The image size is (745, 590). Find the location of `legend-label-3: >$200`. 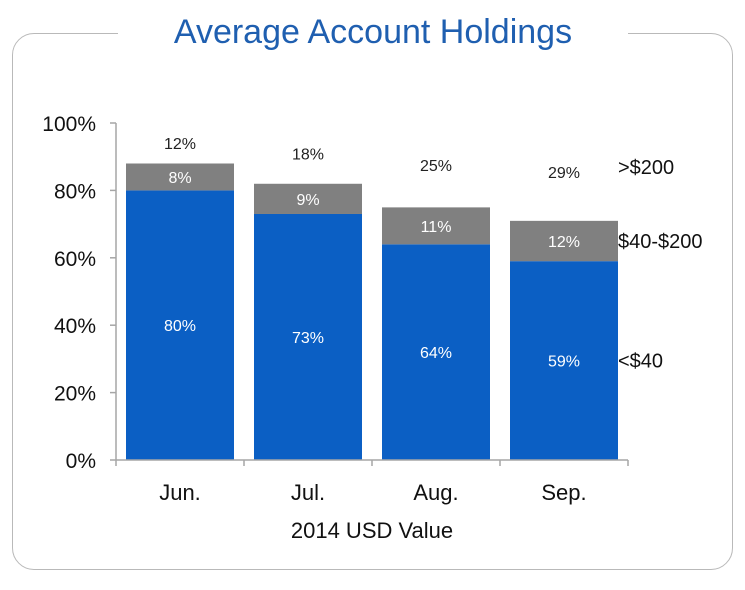

legend-label-3: >$200 is located at coordinates (646, 168).